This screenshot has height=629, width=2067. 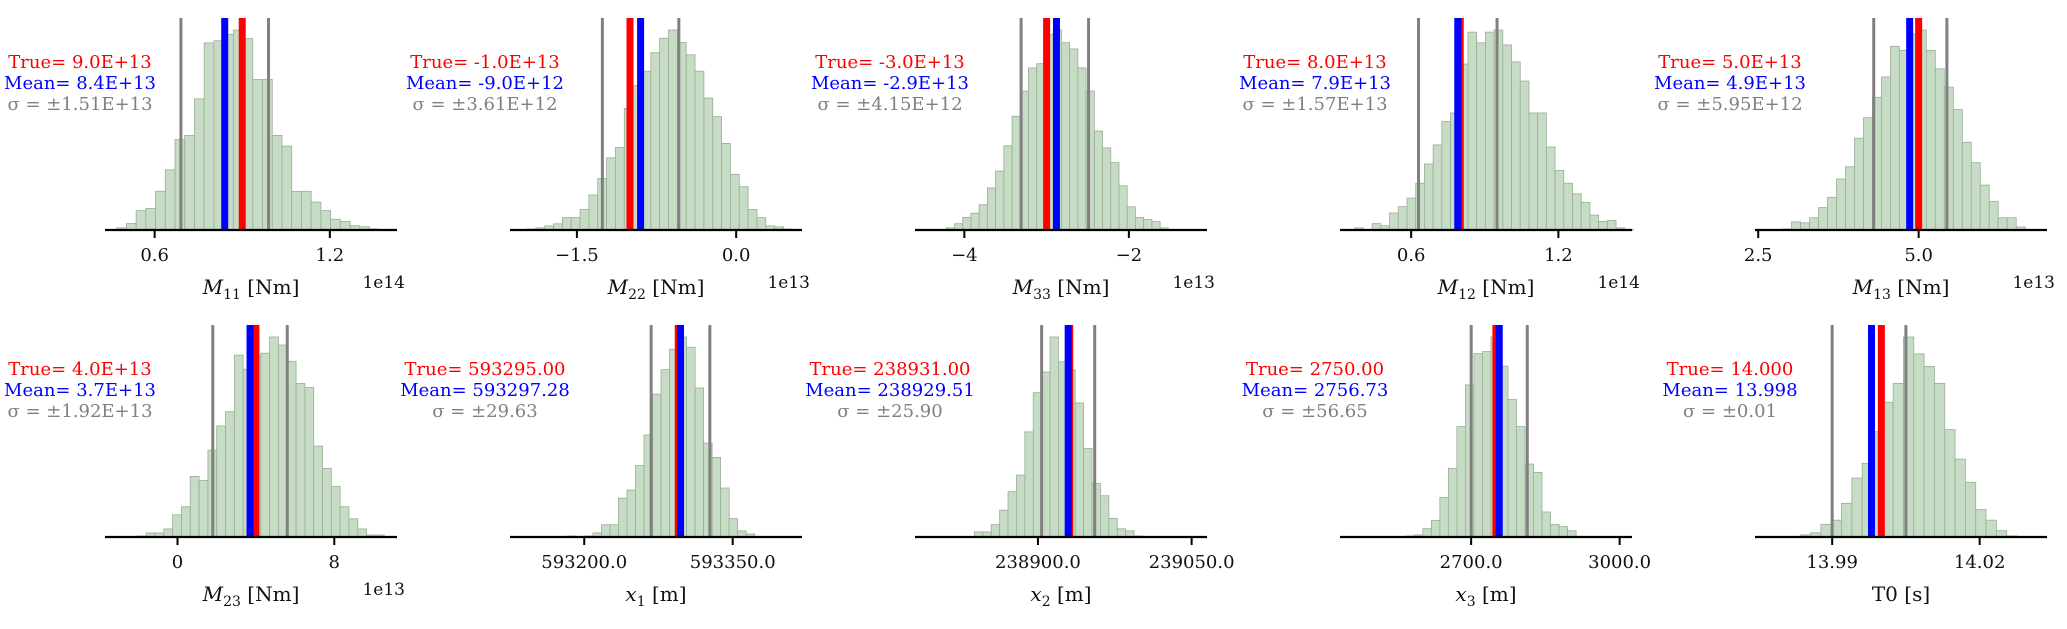 What do you see at coordinates (733, 562) in the screenshot?
I see `x-tick-label: 593350.0` at bounding box center [733, 562].